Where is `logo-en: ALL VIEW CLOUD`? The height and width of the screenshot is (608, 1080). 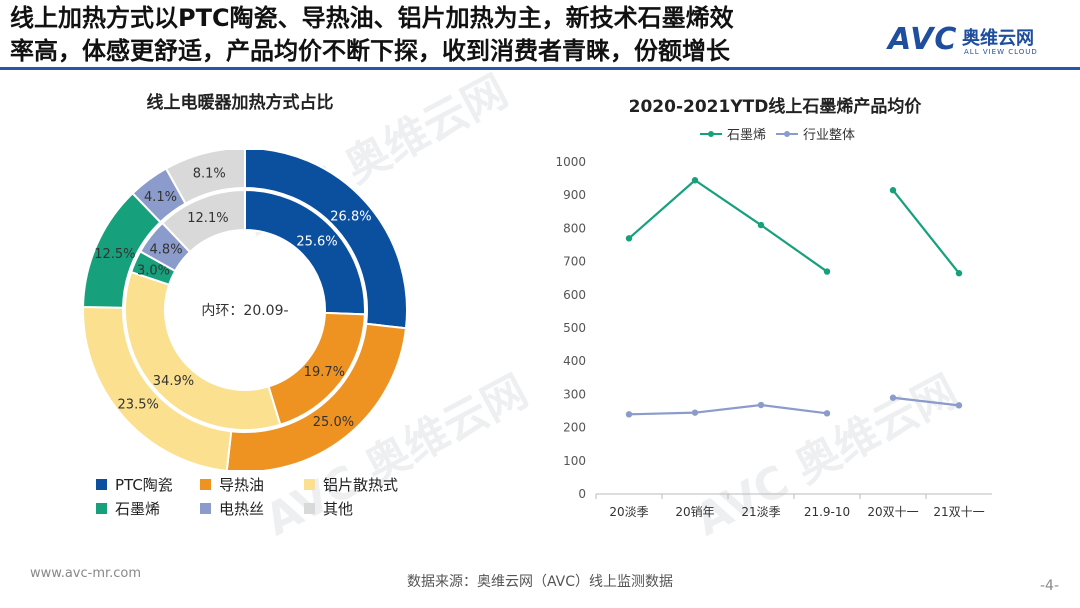
logo-en: ALL VIEW CLOUD is located at coordinates (1001, 52).